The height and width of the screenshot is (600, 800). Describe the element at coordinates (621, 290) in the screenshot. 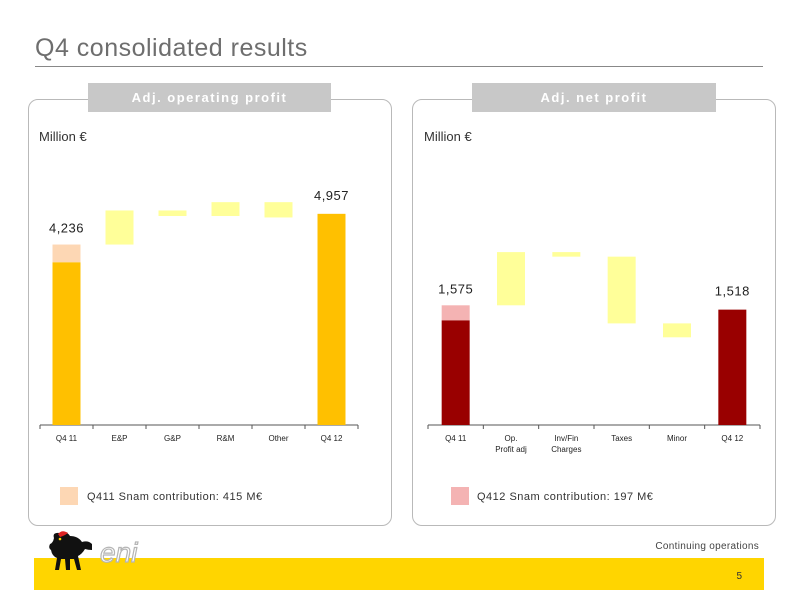

I see `chart-1-bar-delta-taxes` at that location.